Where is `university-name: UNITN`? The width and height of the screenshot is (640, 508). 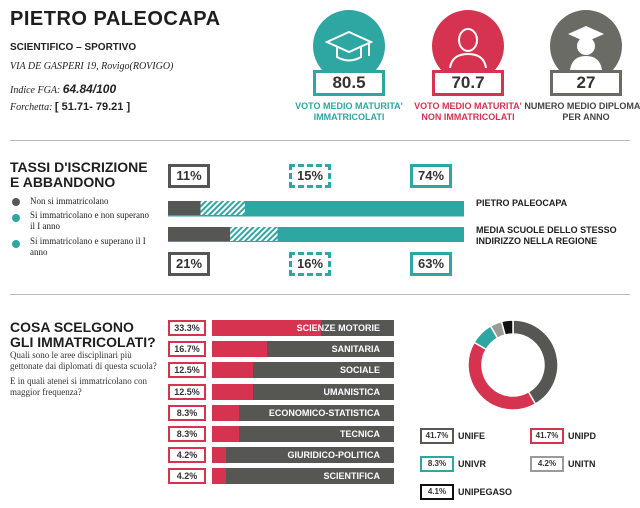 university-name: UNITN is located at coordinates (582, 464).